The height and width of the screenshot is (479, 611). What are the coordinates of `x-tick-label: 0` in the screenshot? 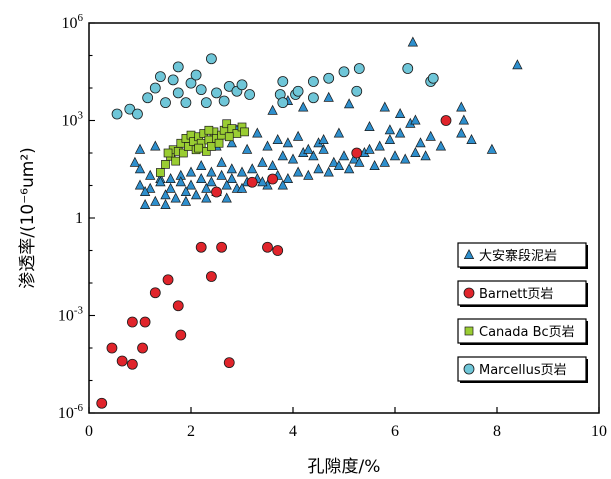 It's located at (89, 431).